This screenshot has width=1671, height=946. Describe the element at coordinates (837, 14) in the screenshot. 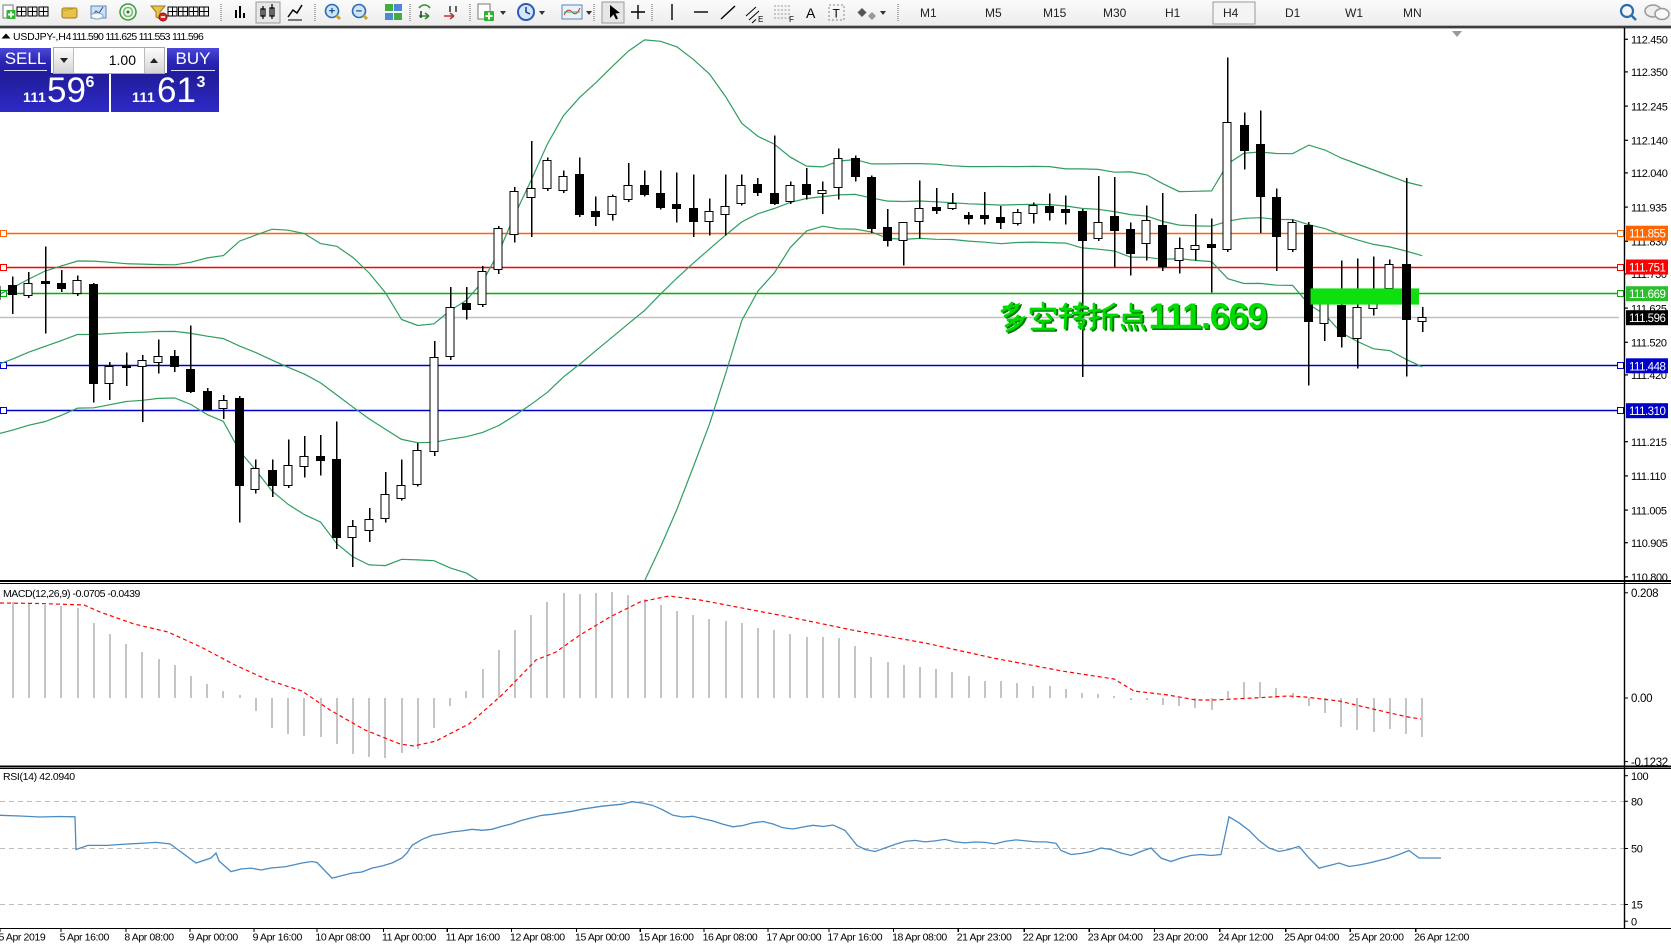

I see `svg-text: T` at that location.